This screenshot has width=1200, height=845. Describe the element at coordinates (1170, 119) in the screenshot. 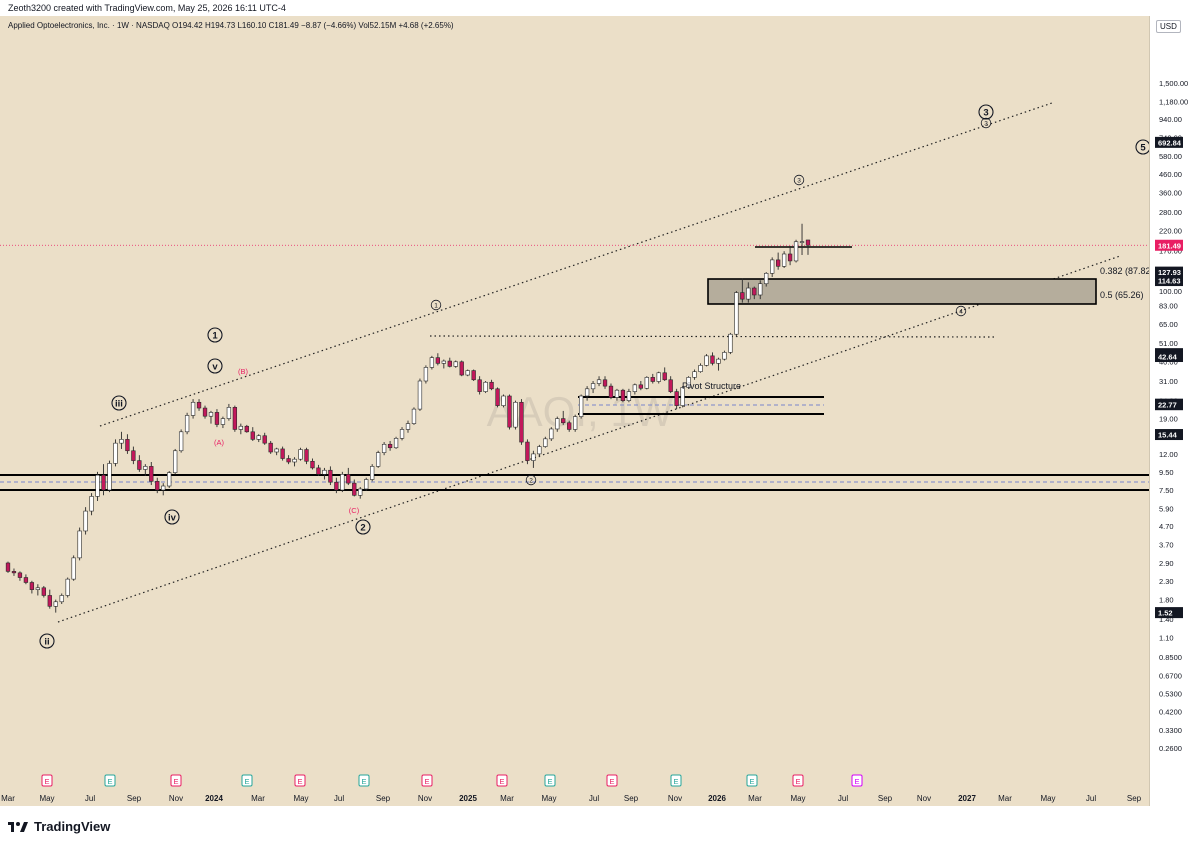

I see `price-tick-label: 940.00` at that location.